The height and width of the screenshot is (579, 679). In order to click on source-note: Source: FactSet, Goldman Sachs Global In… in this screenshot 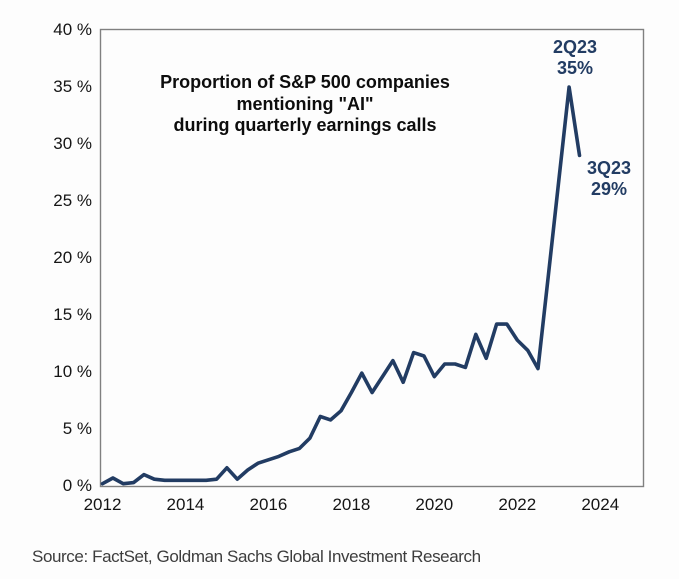, I will do `click(256, 556)`.